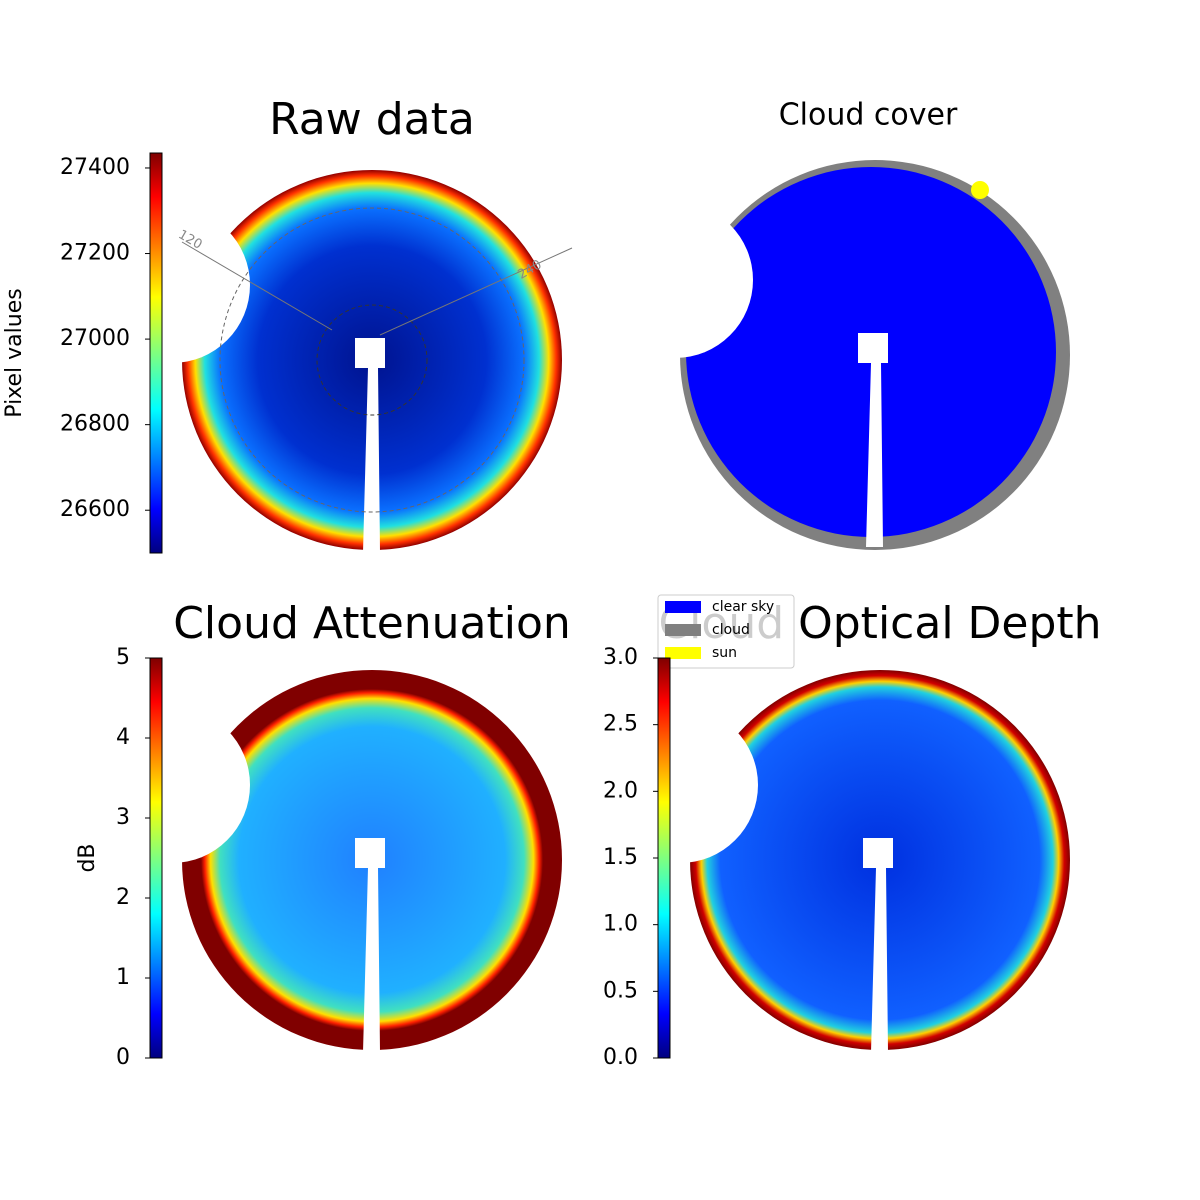  I want to click on colorbar-tick-label: 27400, so click(95, 167).